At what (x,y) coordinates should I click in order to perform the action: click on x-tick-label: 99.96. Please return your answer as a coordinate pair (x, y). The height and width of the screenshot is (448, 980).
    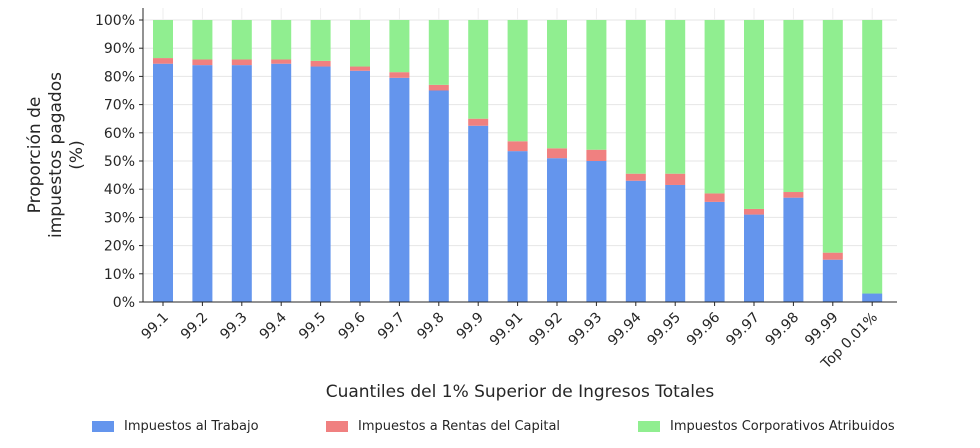
    Looking at the image, I should click on (704, 329).